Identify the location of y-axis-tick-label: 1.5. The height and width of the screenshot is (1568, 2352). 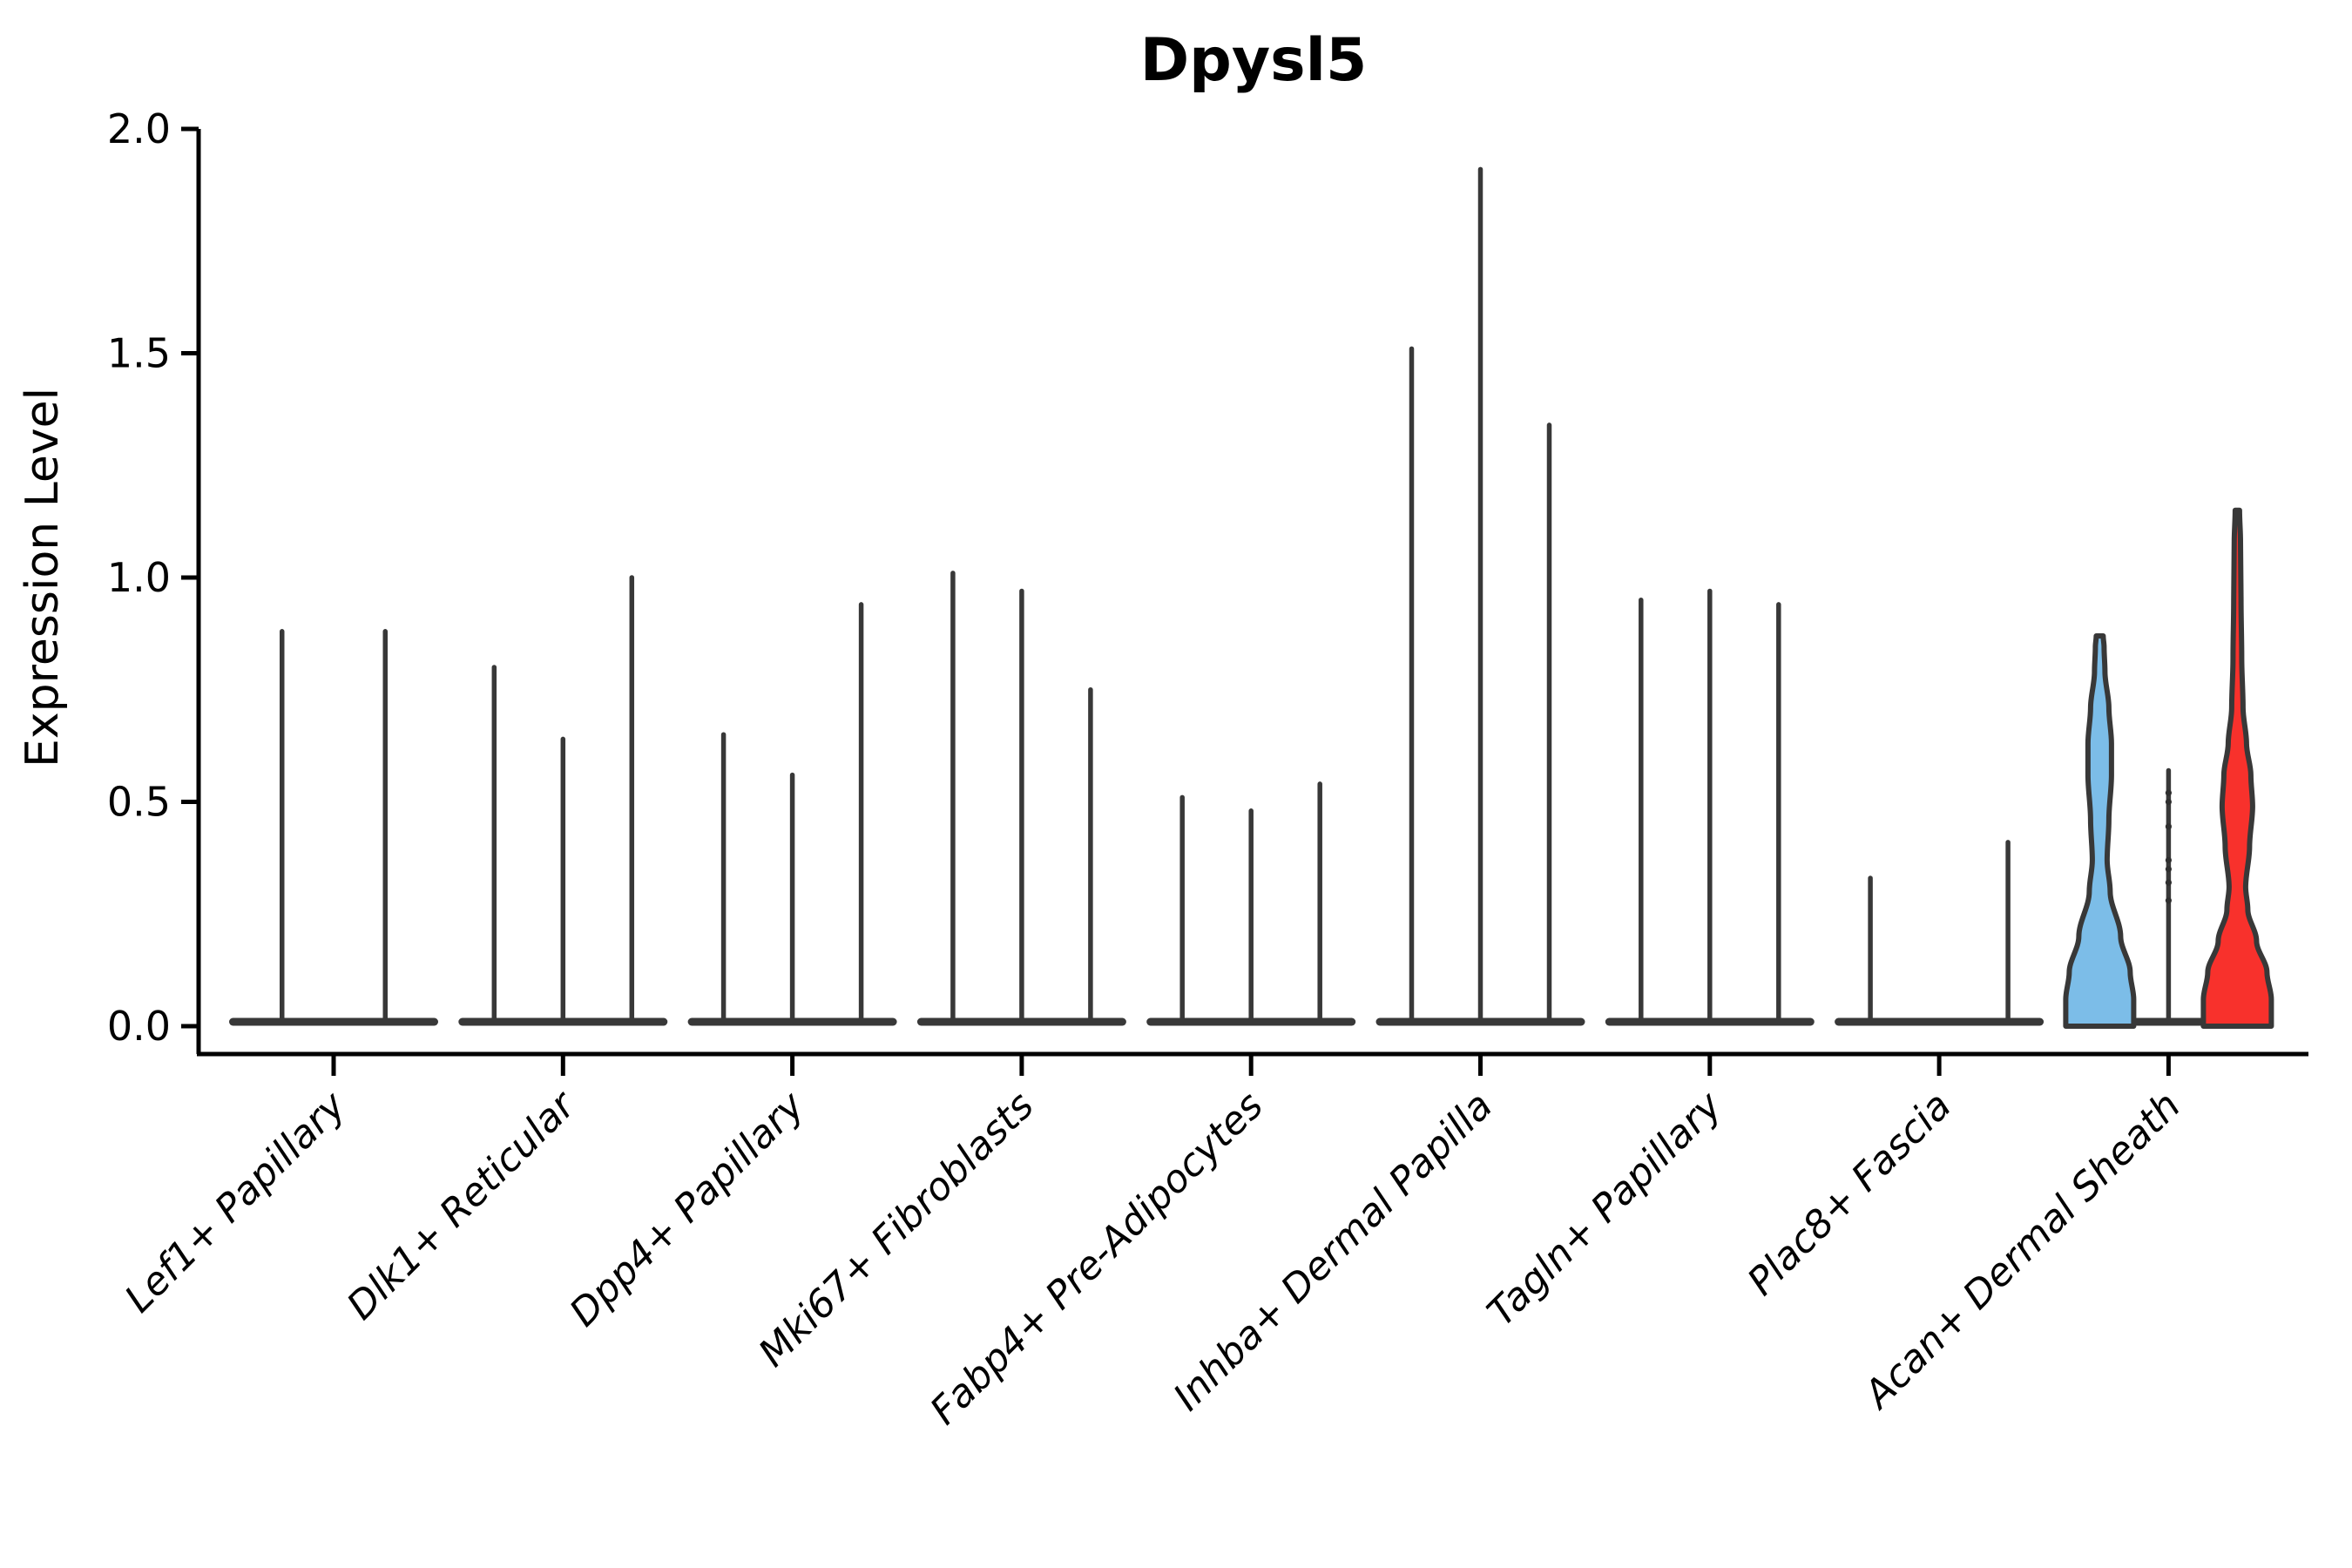
(139, 353).